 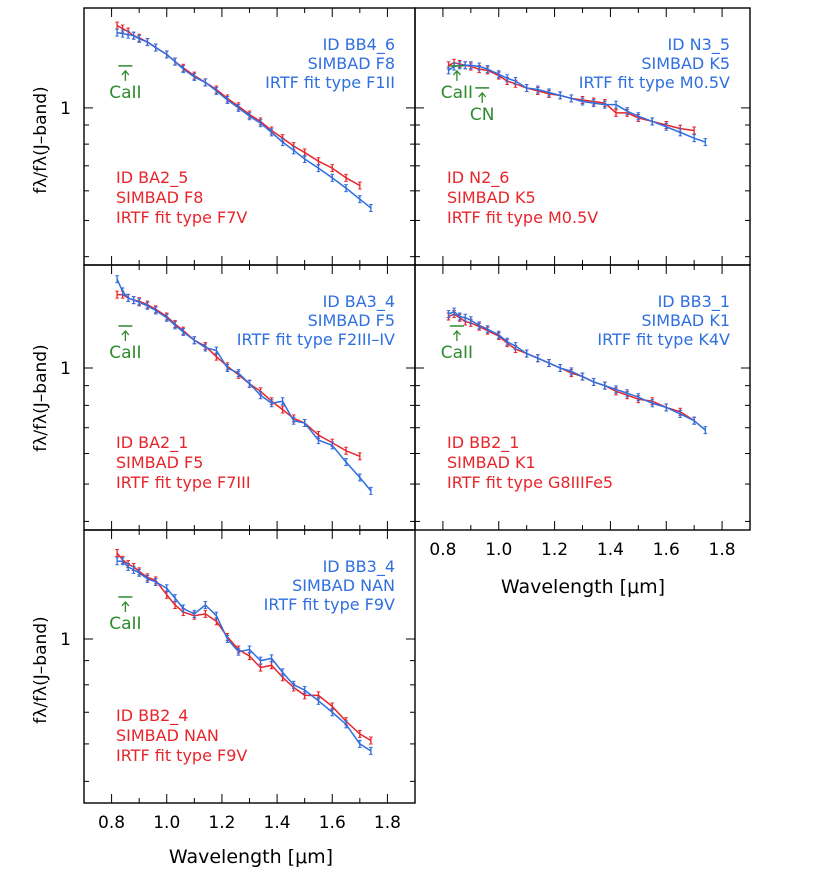 What do you see at coordinates (491, 462) in the screenshot?
I see `observed-info-label: SIMBAD K1` at bounding box center [491, 462].